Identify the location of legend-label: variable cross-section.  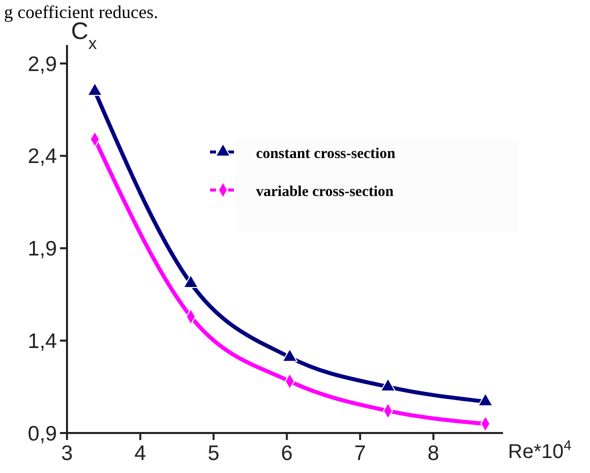
(325, 192).